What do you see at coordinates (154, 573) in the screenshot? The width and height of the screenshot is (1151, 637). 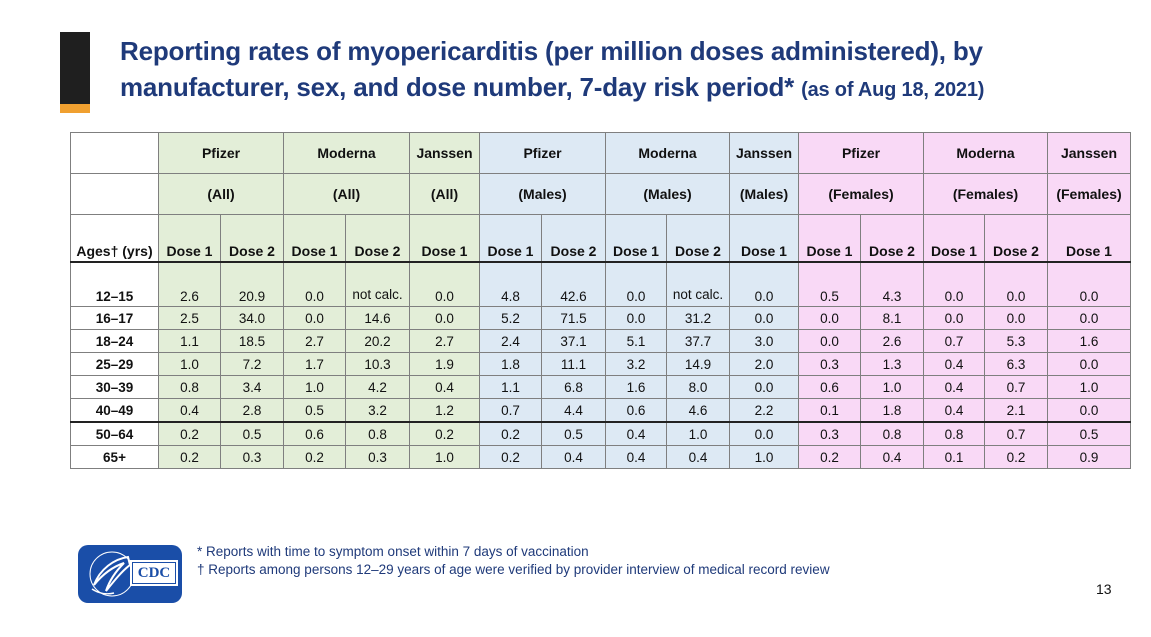 I see `cdc-badge: CDC` at bounding box center [154, 573].